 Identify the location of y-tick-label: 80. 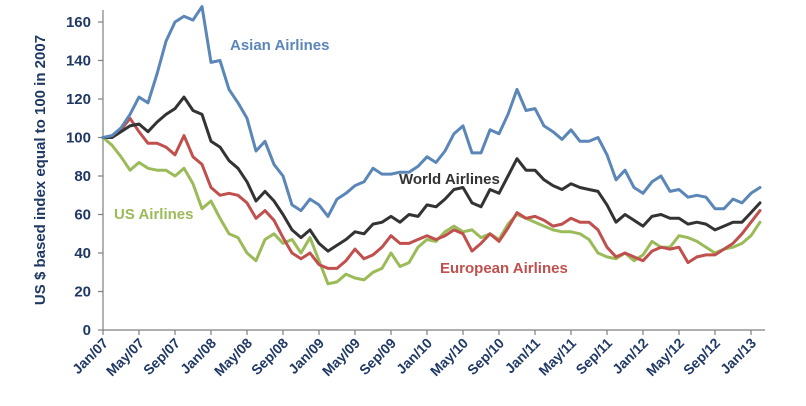
(82, 176).